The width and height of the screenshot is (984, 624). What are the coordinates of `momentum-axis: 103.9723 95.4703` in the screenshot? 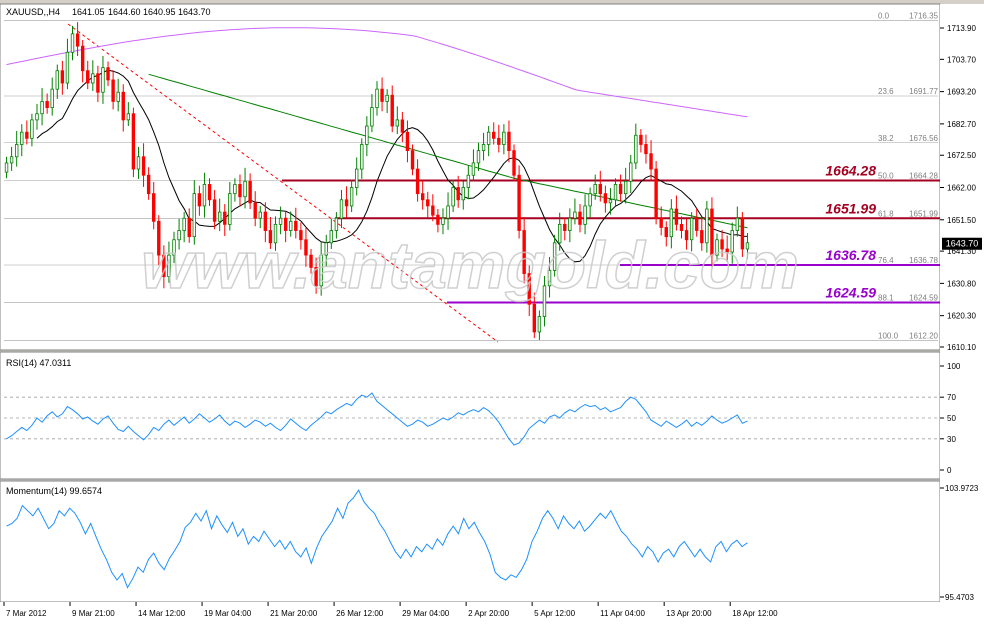 It's located at (959, 543).